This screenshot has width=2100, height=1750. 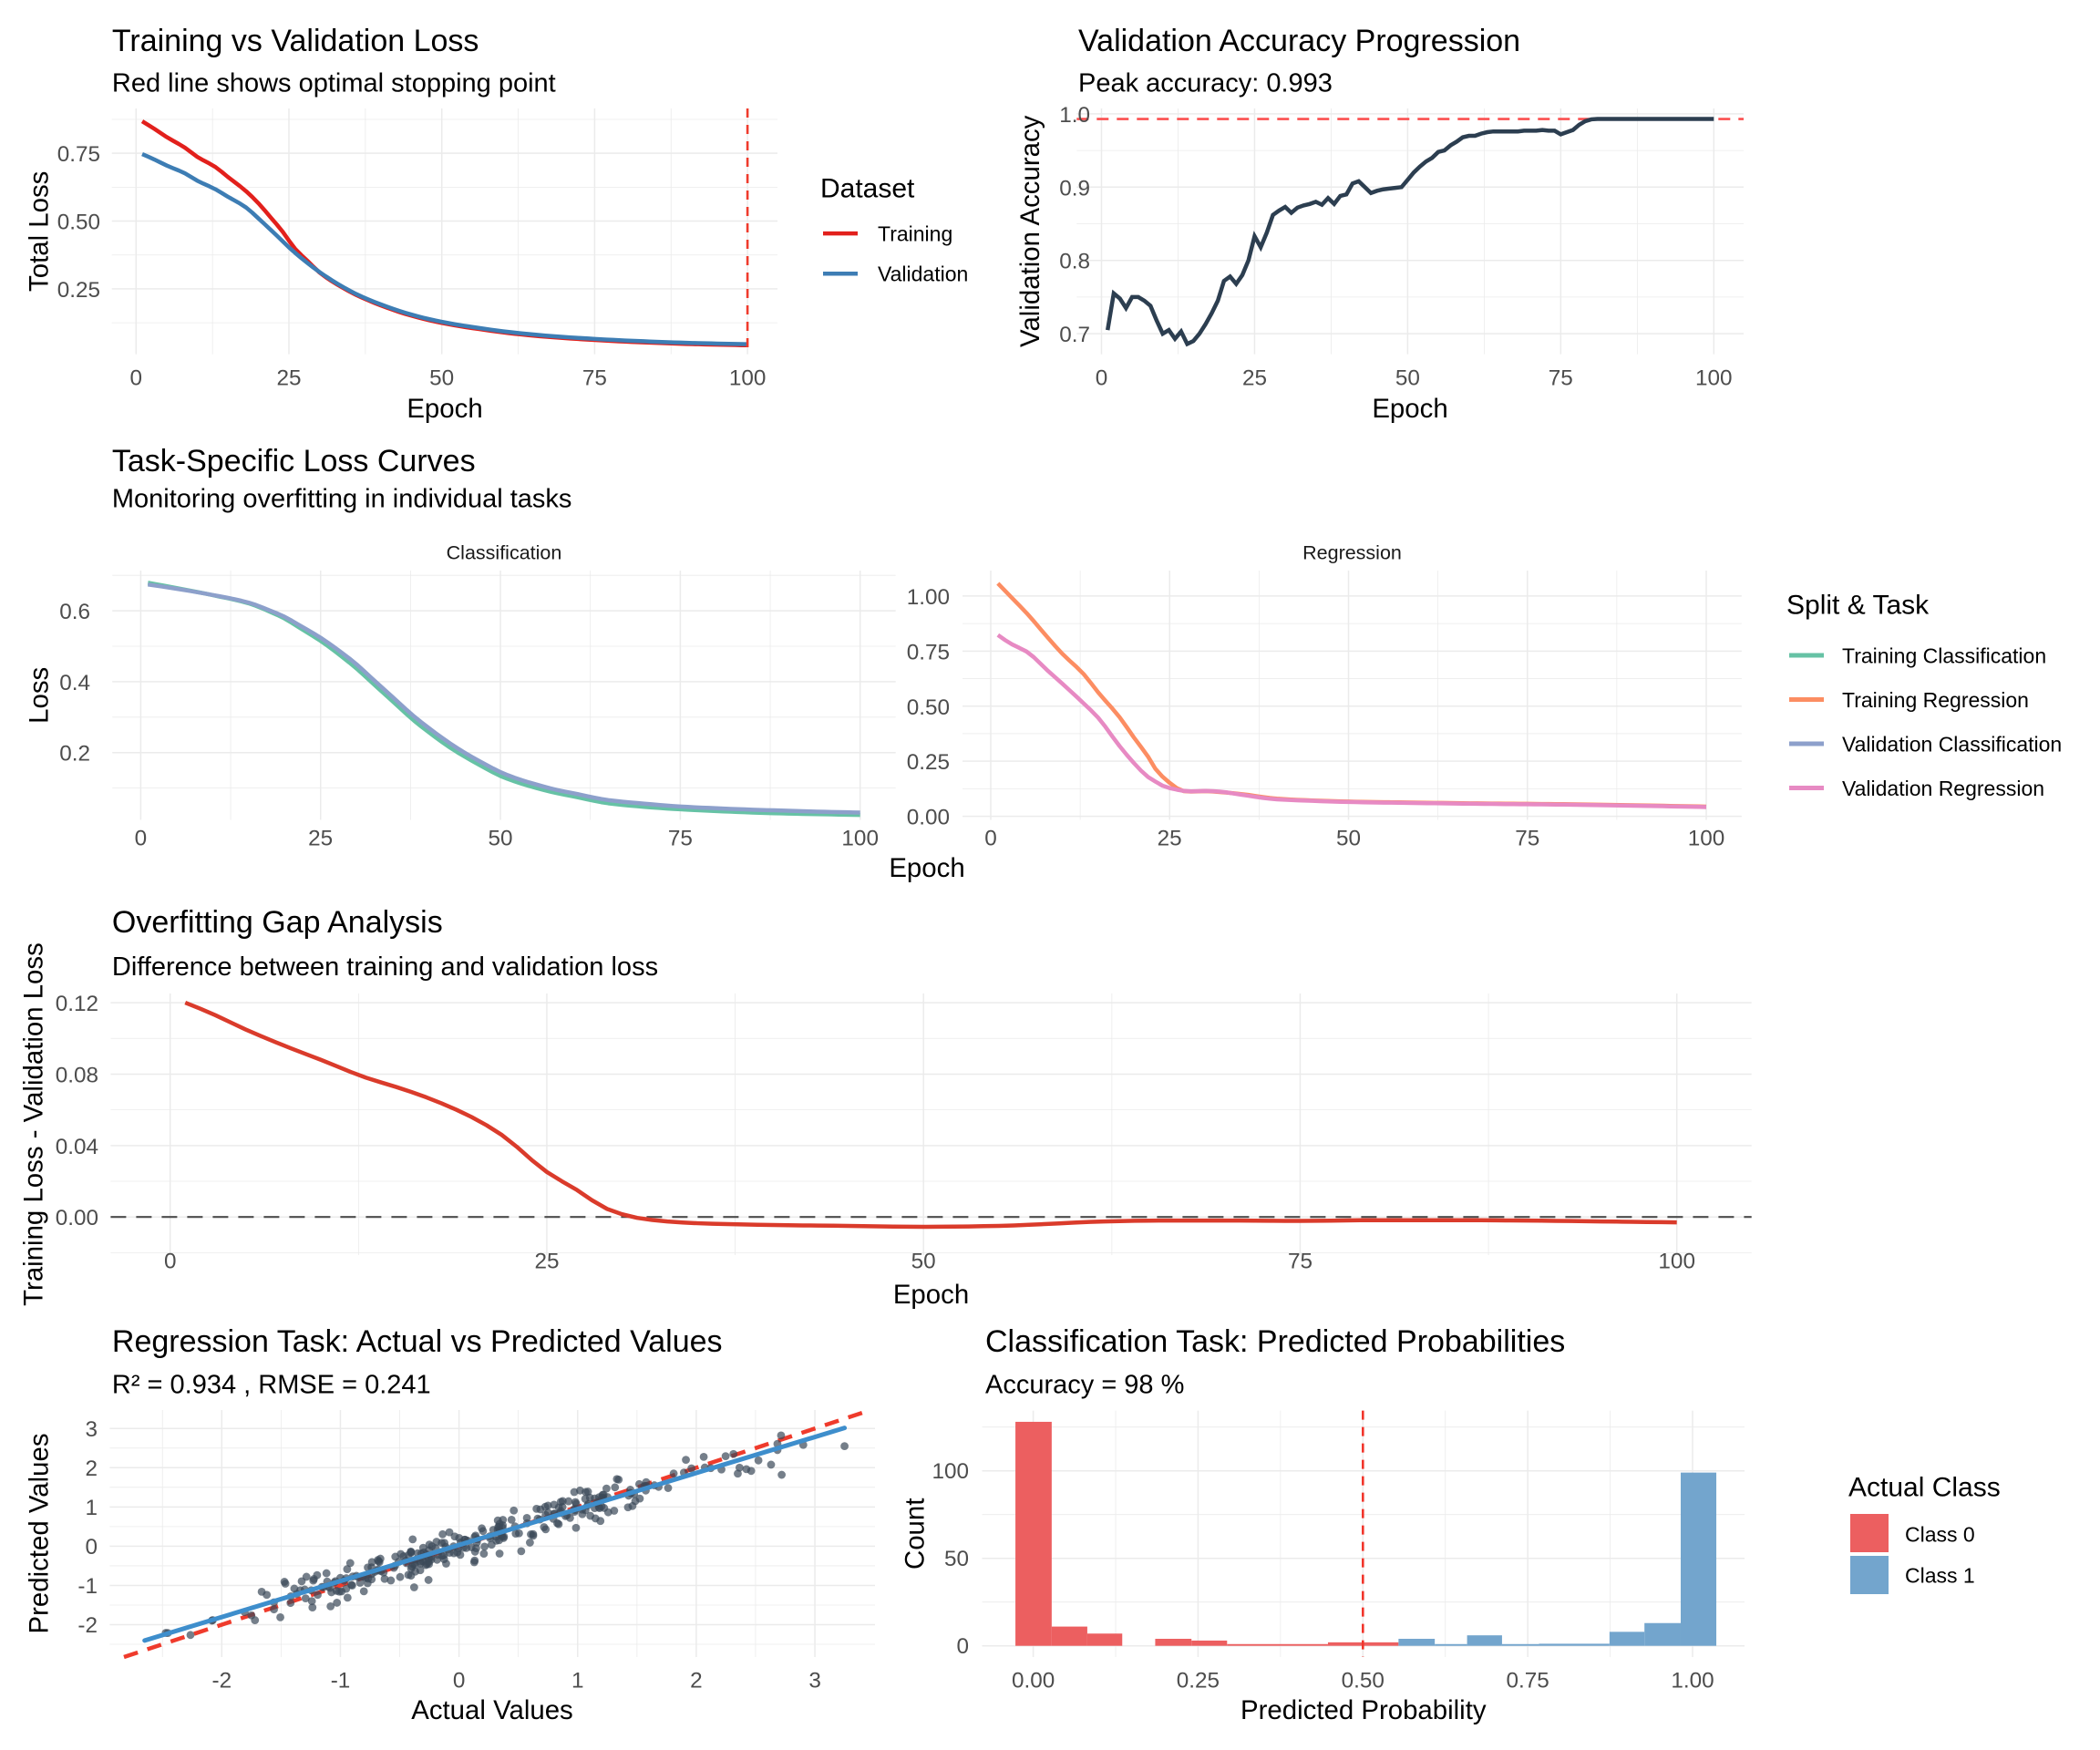 What do you see at coordinates (1075, 335) in the screenshot?
I see `svg-text: 0.7` at bounding box center [1075, 335].